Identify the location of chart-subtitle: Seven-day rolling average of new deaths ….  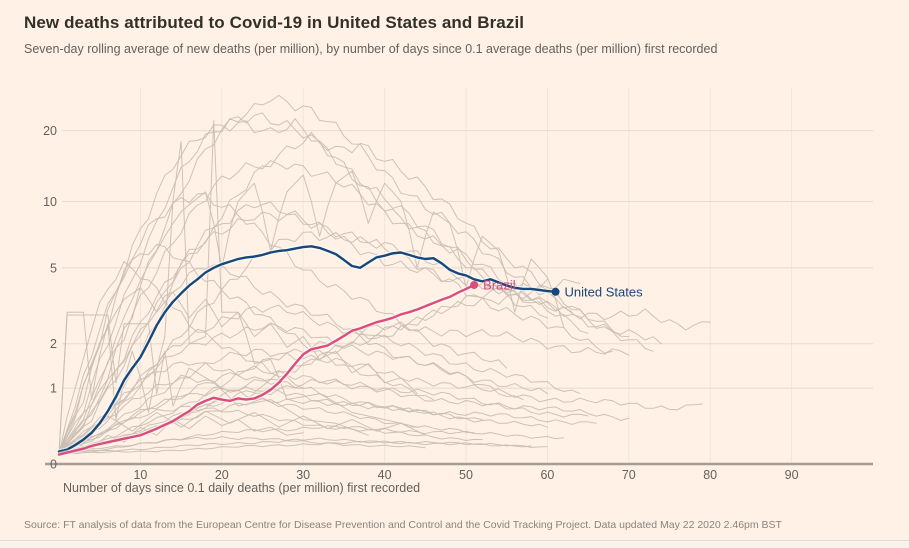
(371, 49).